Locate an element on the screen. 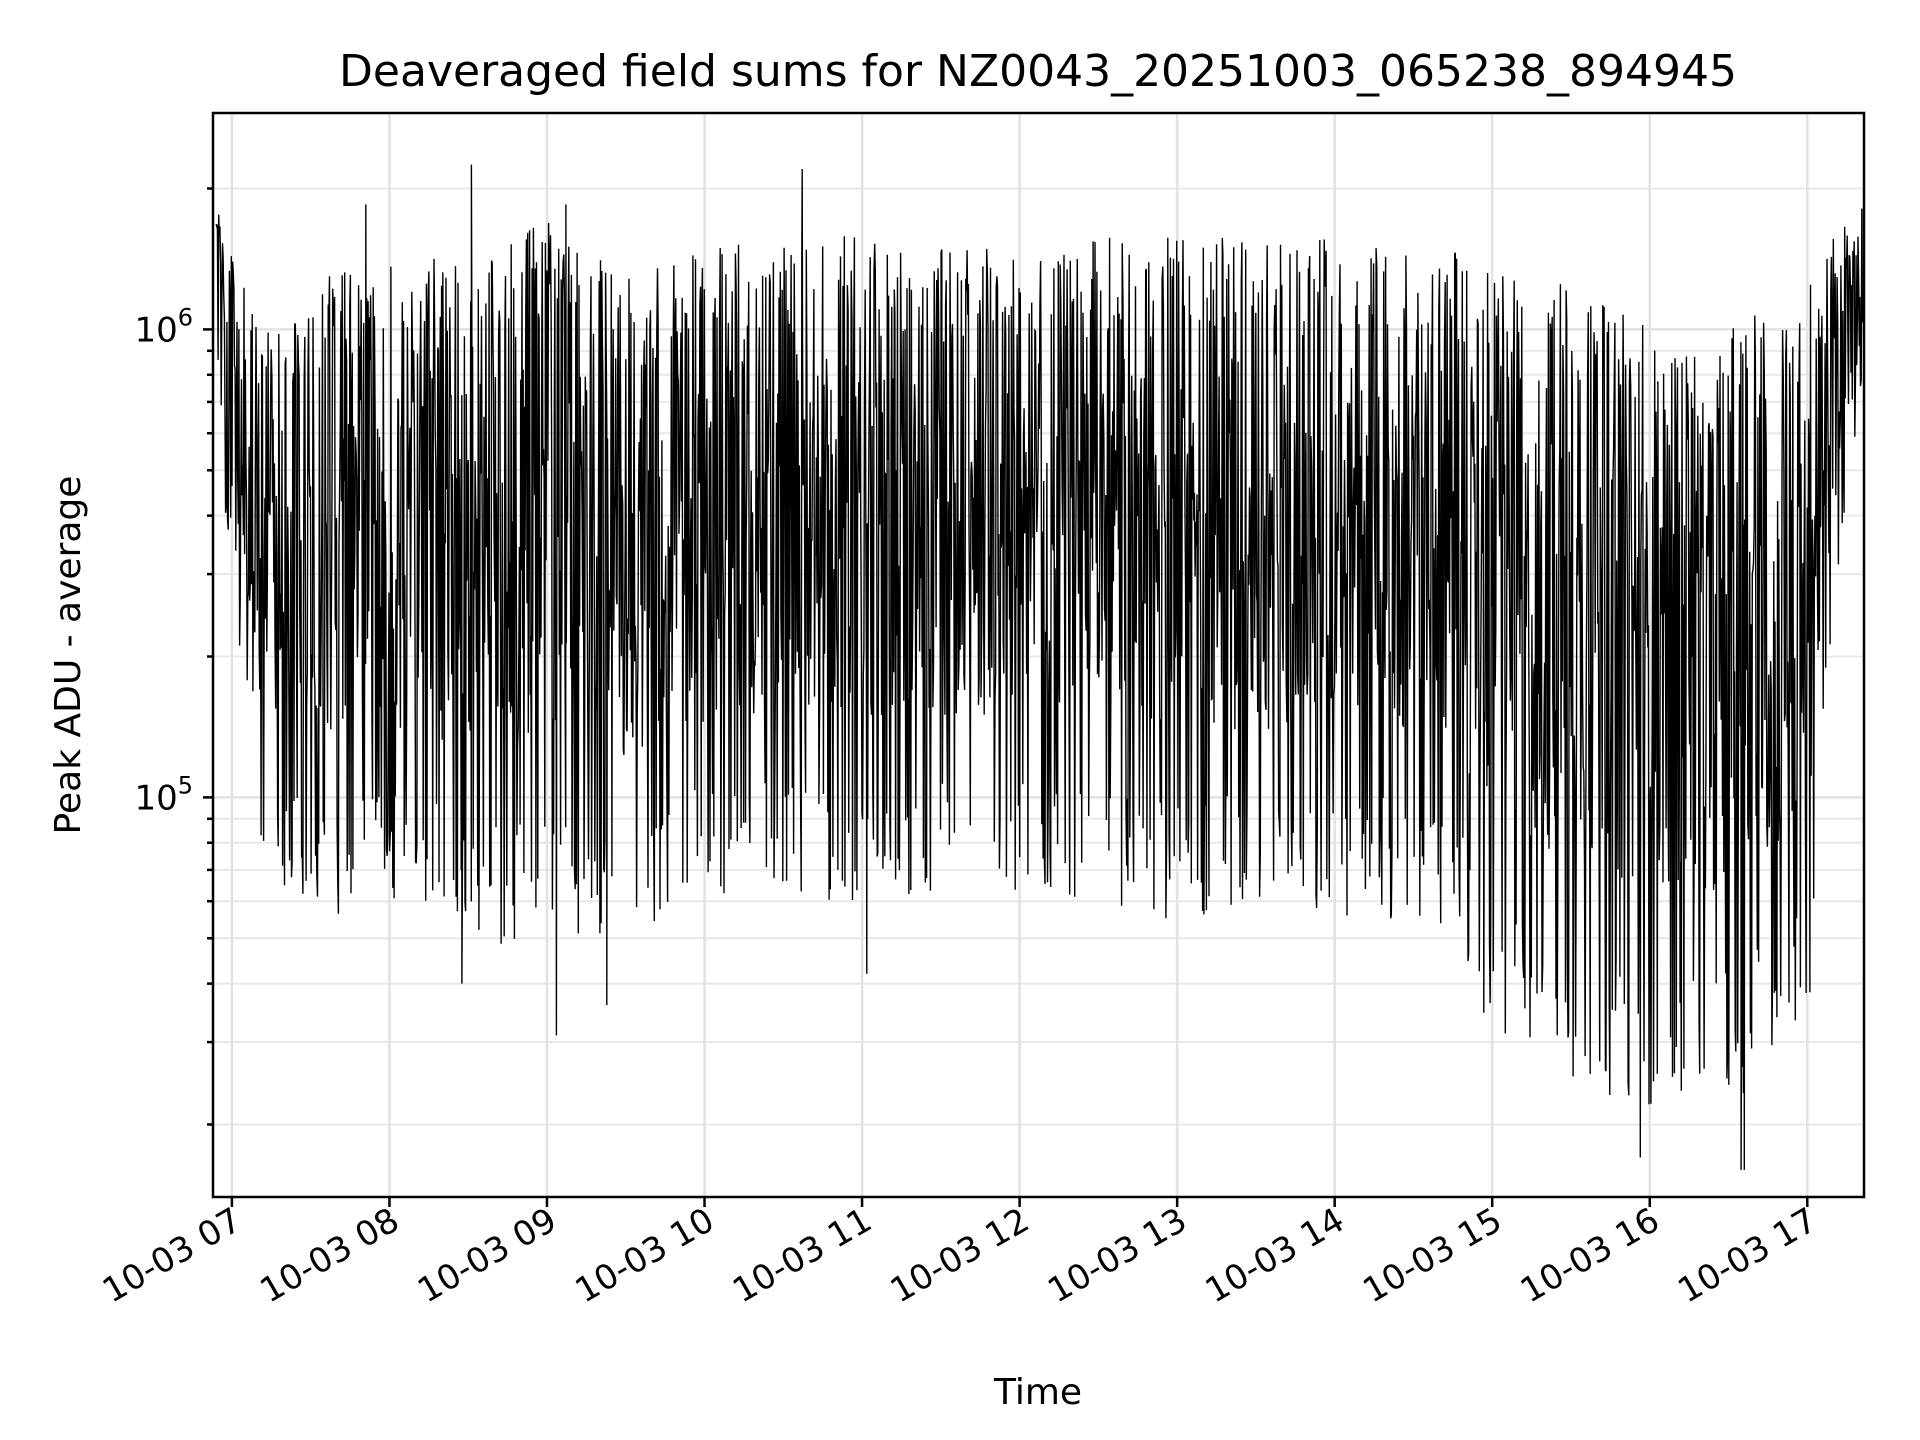  x-axis-label: Time is located at coordinates (1037, 1392).